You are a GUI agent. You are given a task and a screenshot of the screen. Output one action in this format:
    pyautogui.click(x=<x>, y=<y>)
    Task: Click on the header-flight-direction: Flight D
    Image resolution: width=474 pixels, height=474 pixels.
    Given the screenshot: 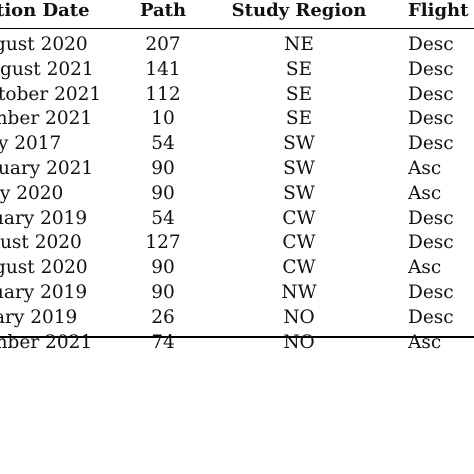 What is the action you would take?
    pyautogui.click(x=441, y=10)
    